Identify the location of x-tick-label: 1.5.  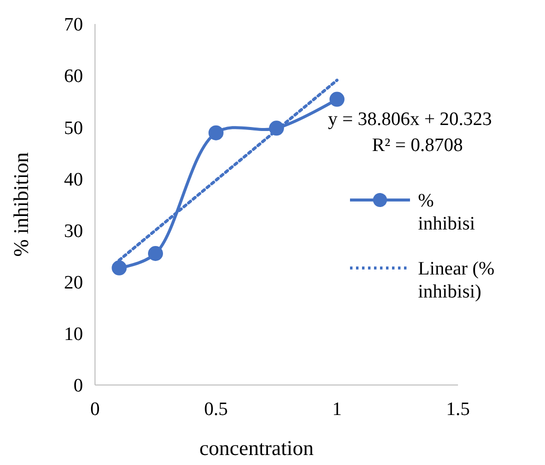
(458, 409).